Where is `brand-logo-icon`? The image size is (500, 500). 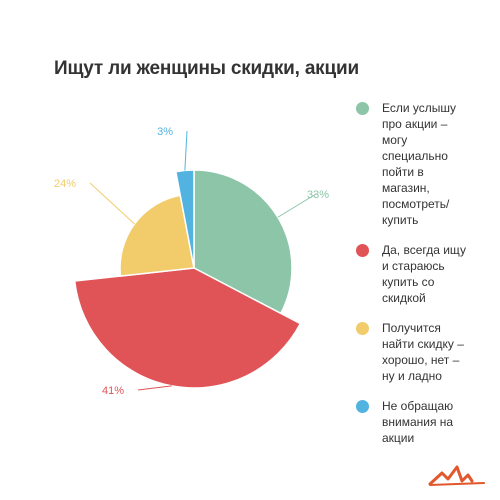
brand-logo-icon is located at coordinates (456, 475).